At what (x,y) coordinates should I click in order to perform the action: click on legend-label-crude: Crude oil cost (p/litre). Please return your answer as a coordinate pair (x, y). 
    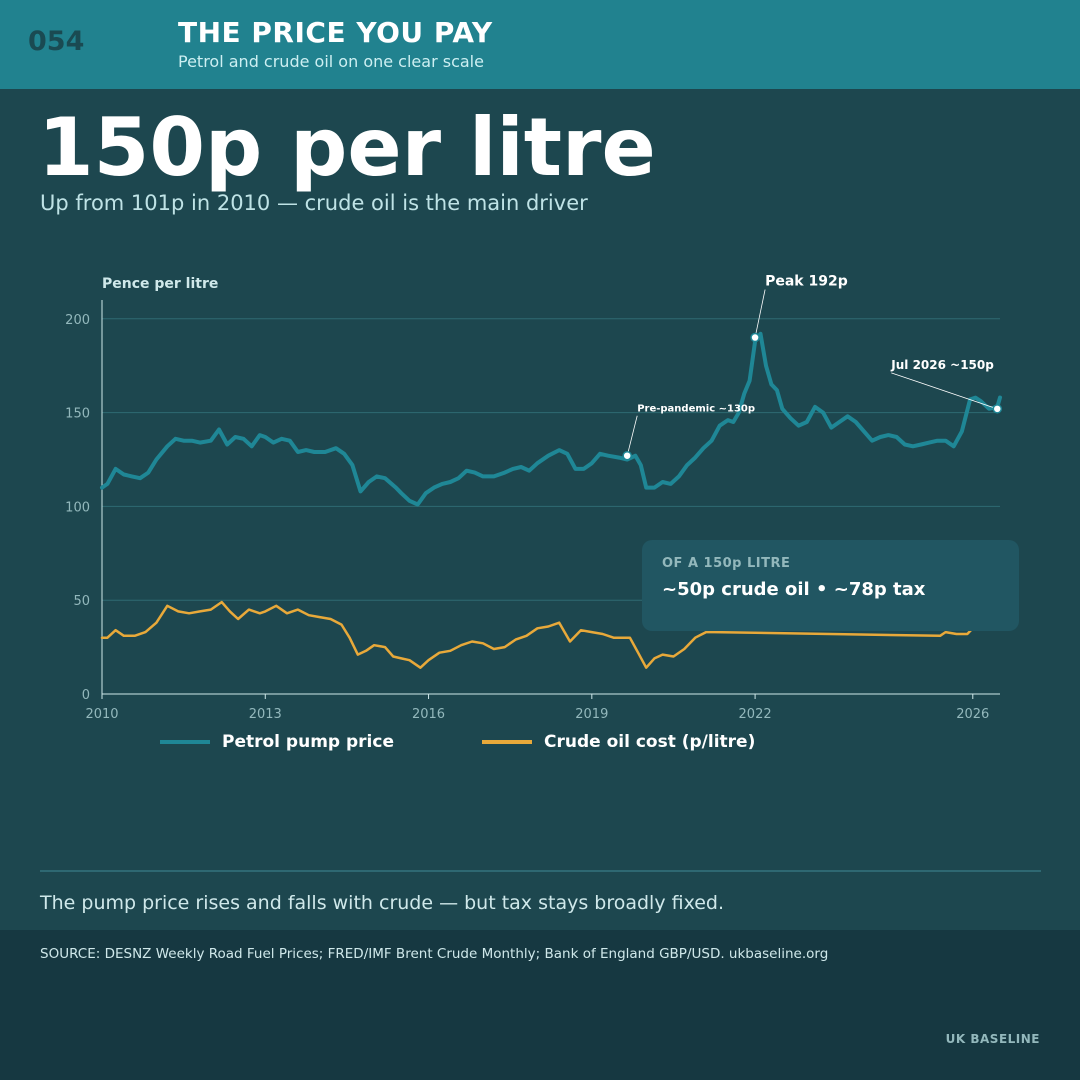
    Looking at the image, I should click on (649, 742).